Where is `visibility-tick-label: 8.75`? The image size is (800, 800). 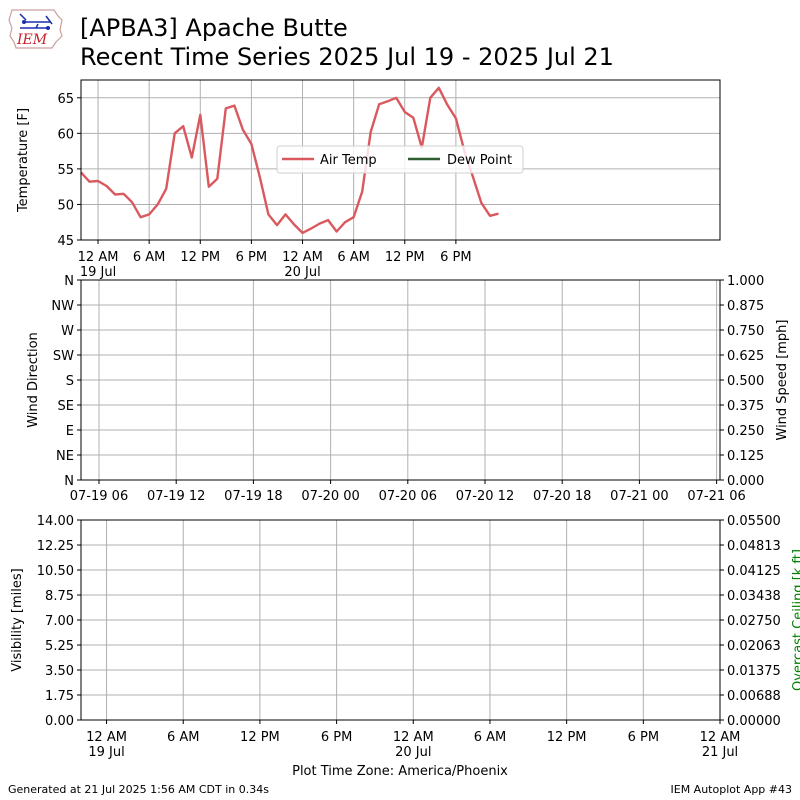
visibility-tick-label: 8.75 is located at coordinates (59, 596).